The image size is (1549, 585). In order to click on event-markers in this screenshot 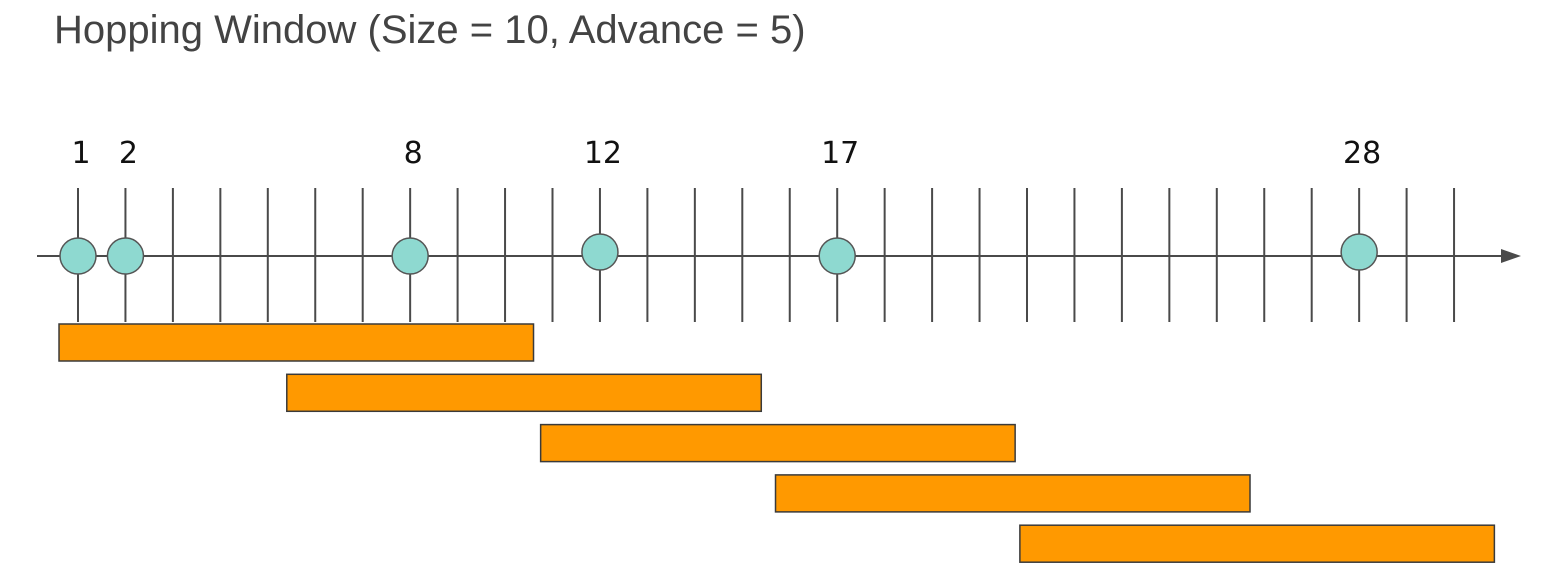, I will do `click(718, 254)`.